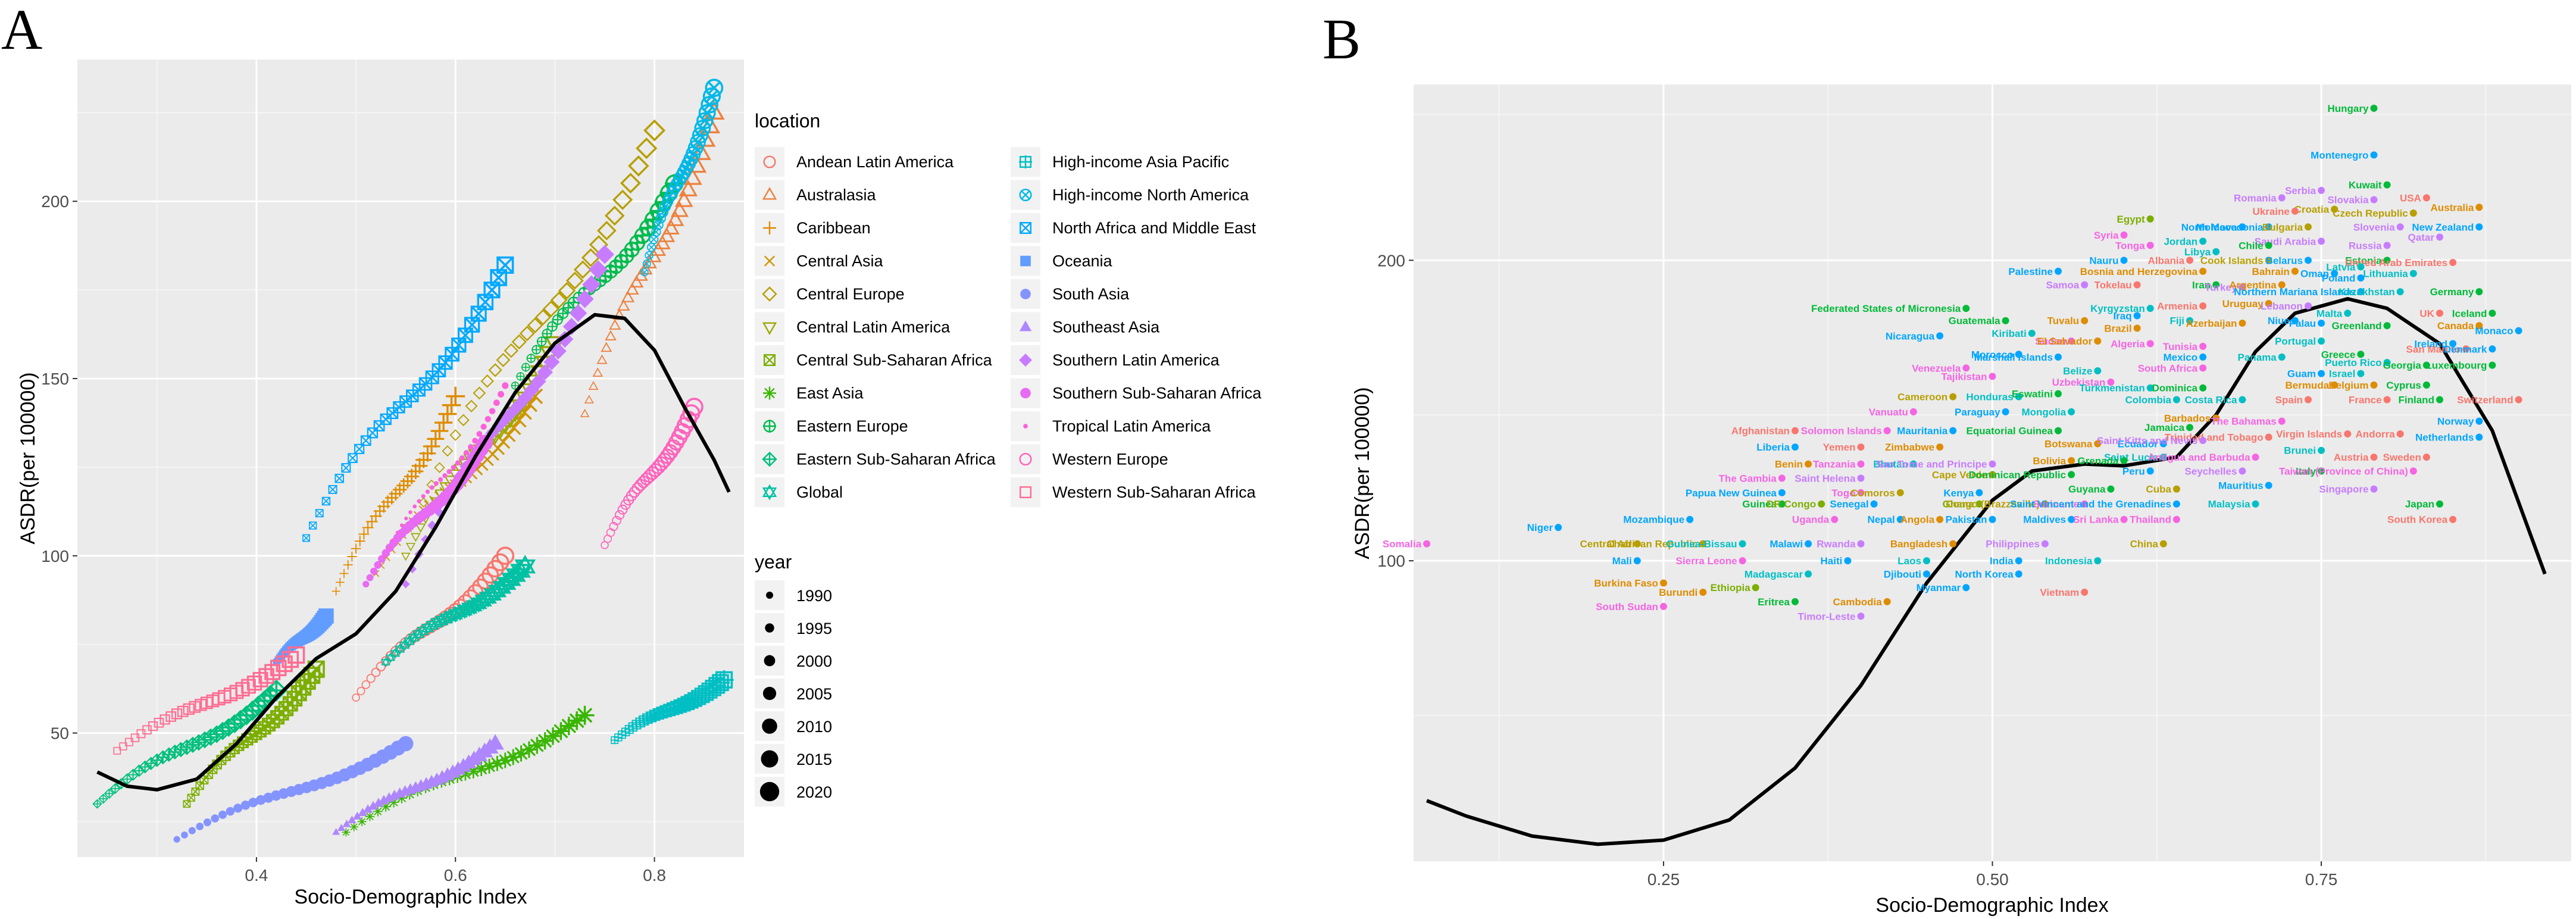 The height and width of the screenshot is (919, 2576). Describe the element at coordinates (840, 261) in the screenshot. I see `legend-label-central-asia: Central Asia` at that location.